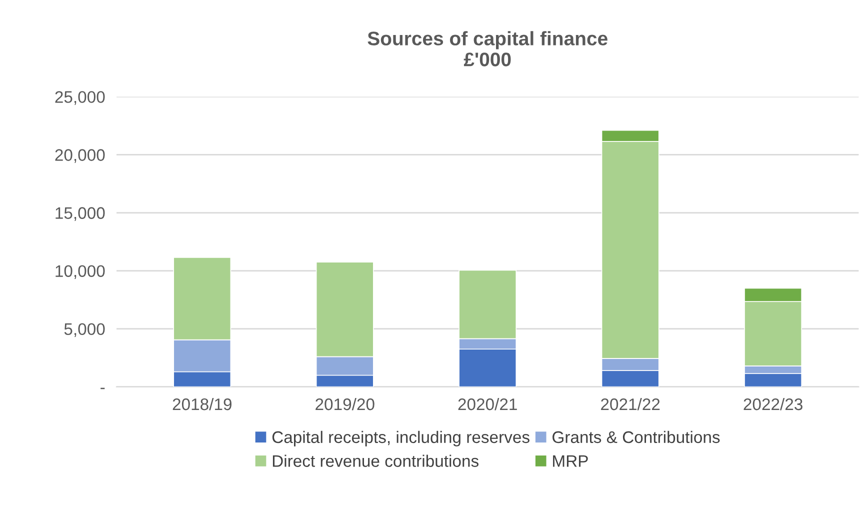 The height and width of the screenshot is (509, 863). What do you see at coordinates (202, 404) in the screenshot?
I see `x-tick-label: 2018/19` at bounding box center [202, 404].